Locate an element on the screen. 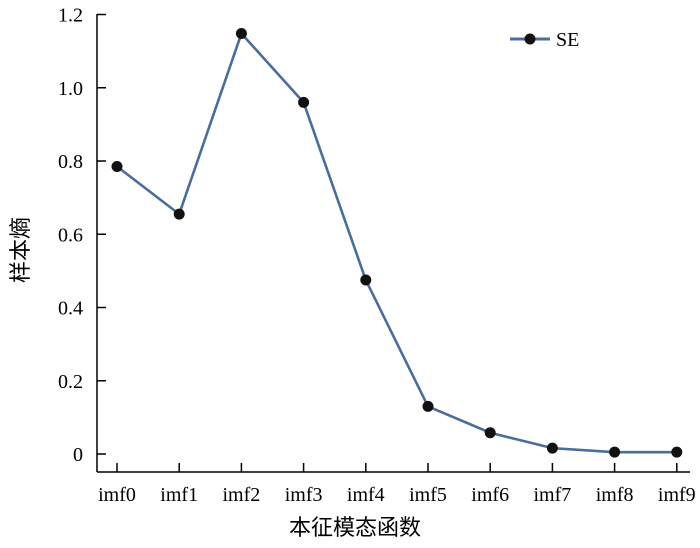  x-axis-title: 本征模态函数 is located at coordinates (355, 528).